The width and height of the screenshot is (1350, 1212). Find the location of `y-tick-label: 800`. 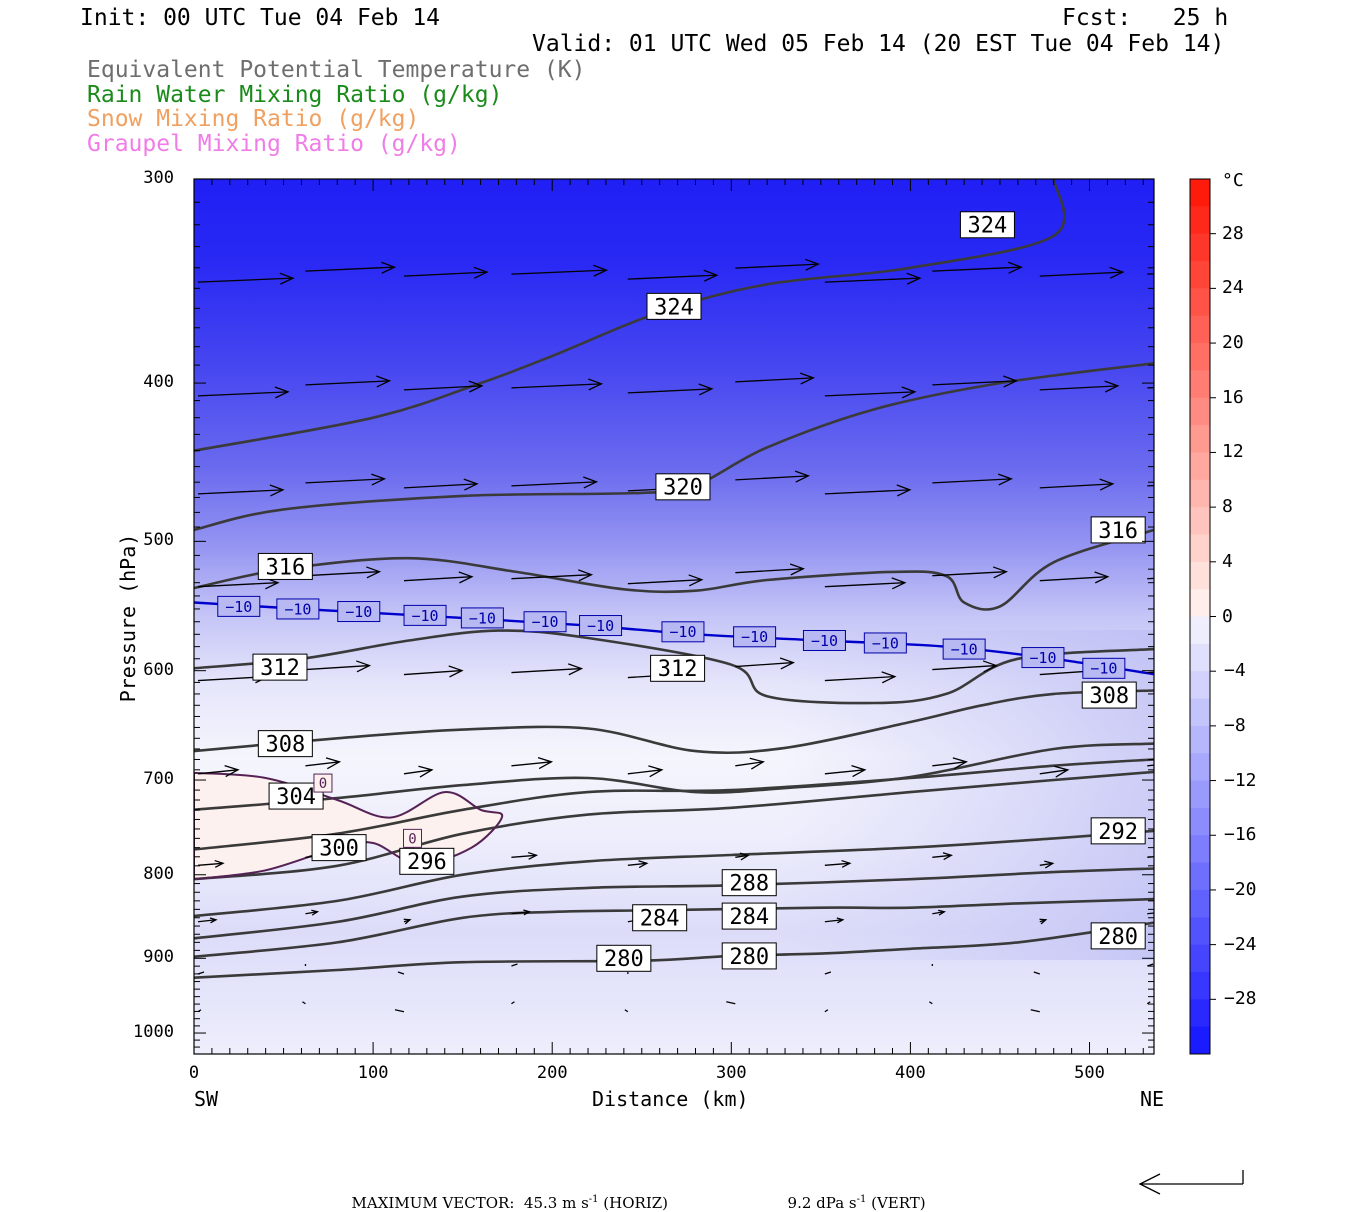

y-tick-label: 800 is located at coordinates (158, 873).